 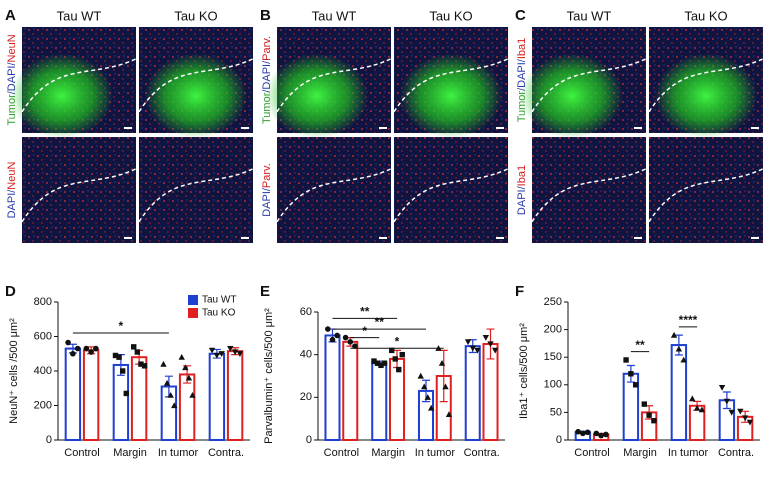 What do you see at coordinates (121, 326) in the screenshot?
I see `significance-label: *` at bounding box center [121, 326].